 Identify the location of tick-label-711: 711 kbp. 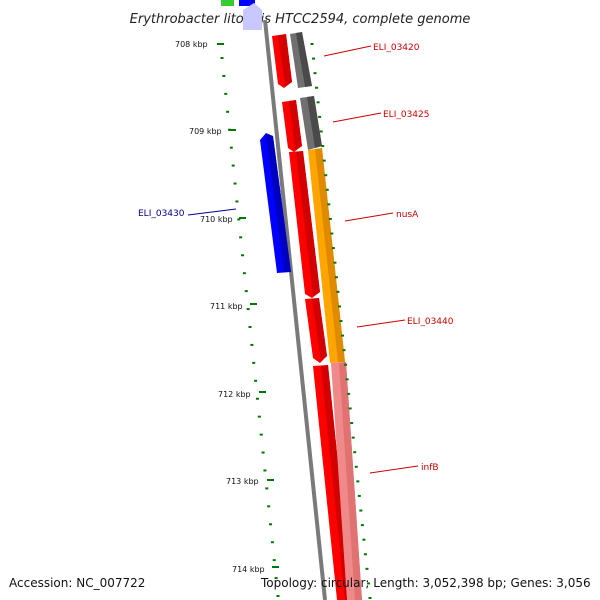
(226, 306).